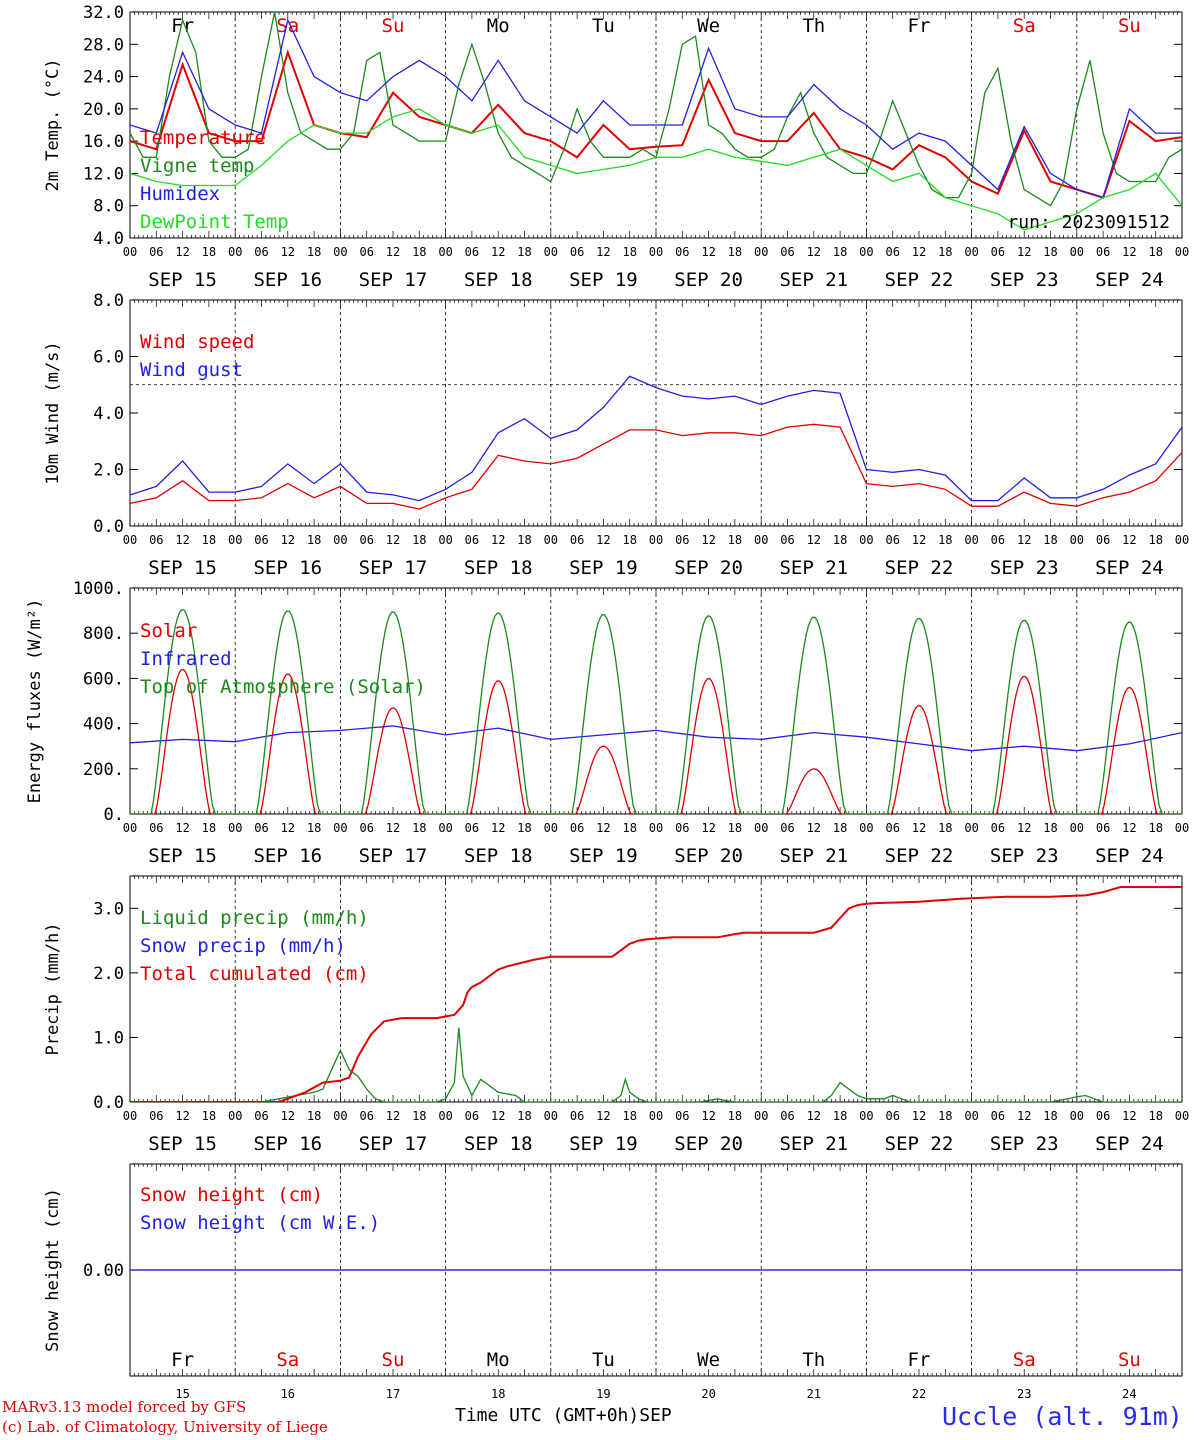 Image resolution: width=1194 pixels, height=1440 pixels. I want to click on model-note: MARv3.13 model forced by GFS, so click(124, 1407).